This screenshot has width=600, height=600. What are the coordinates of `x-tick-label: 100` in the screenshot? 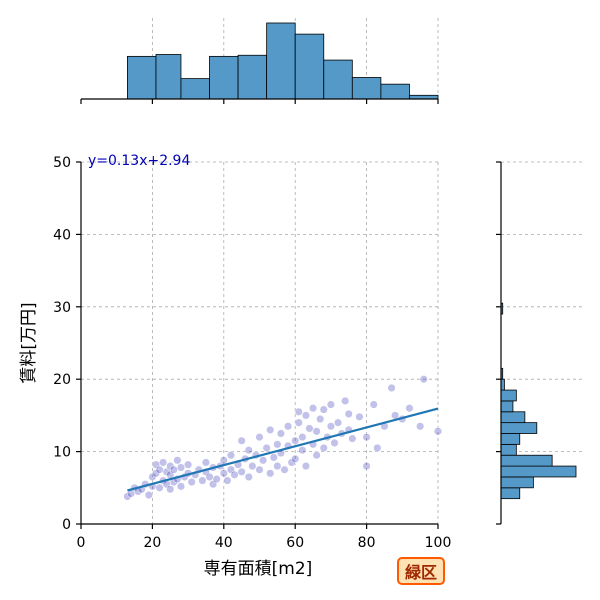 It's located at (438, 543).